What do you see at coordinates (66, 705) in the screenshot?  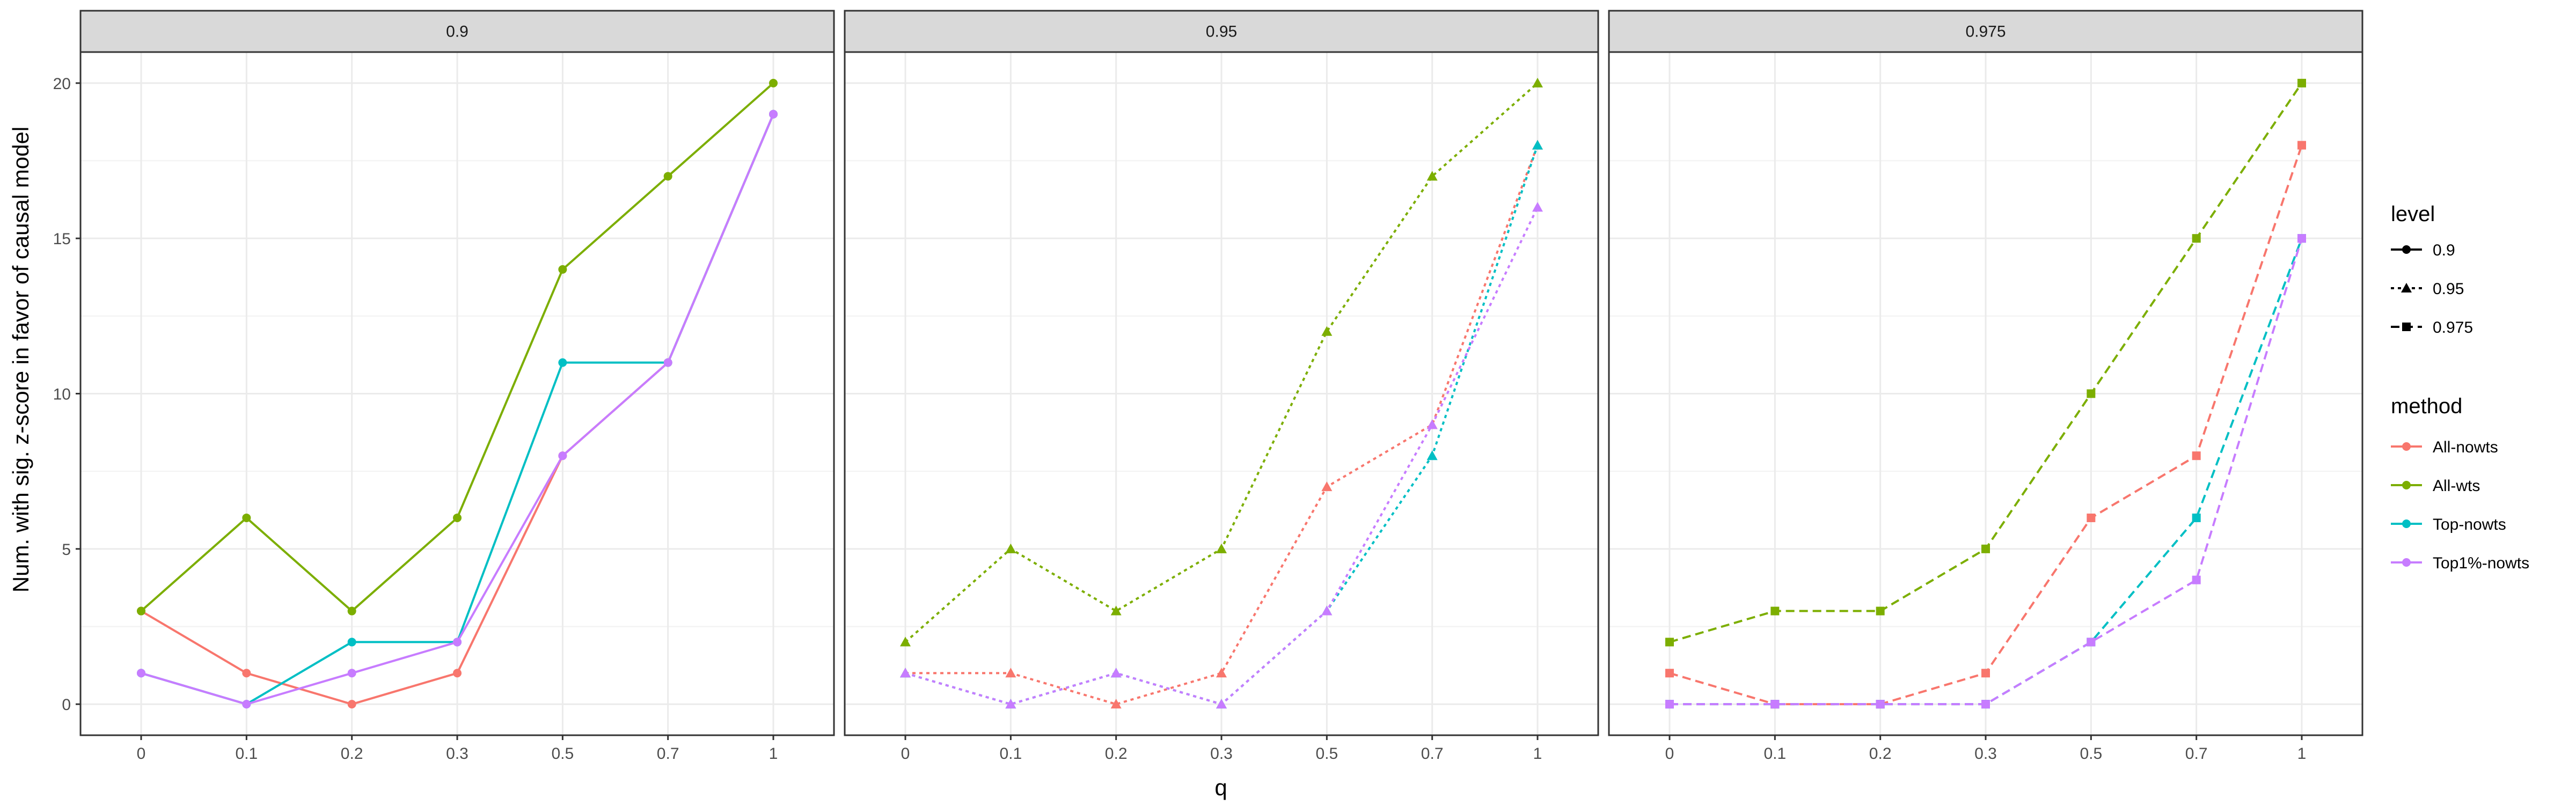 I see `y-tick-label: 0` at bounding box center [66, 705].